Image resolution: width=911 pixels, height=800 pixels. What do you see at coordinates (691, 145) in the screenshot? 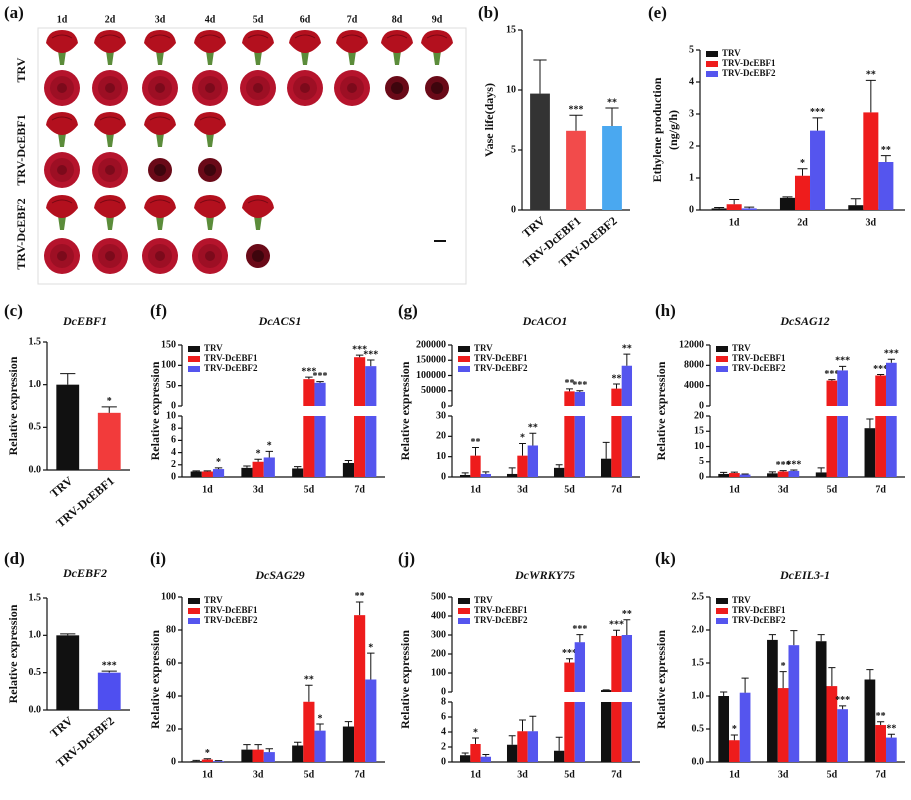
I see `y-tick-label: 2` at bounding box center [691, 145].